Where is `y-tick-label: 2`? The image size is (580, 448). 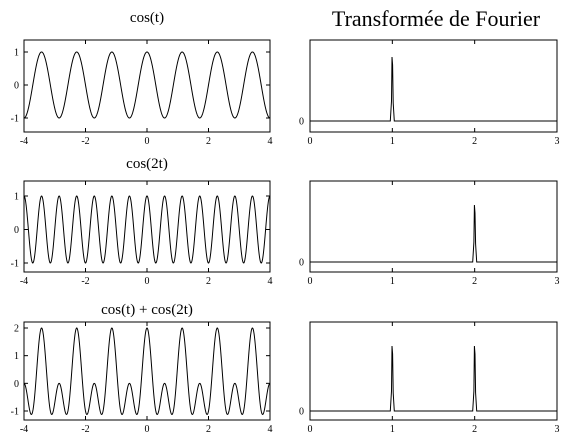
y-tick-label: 2 is located at coordinates (16, 329).